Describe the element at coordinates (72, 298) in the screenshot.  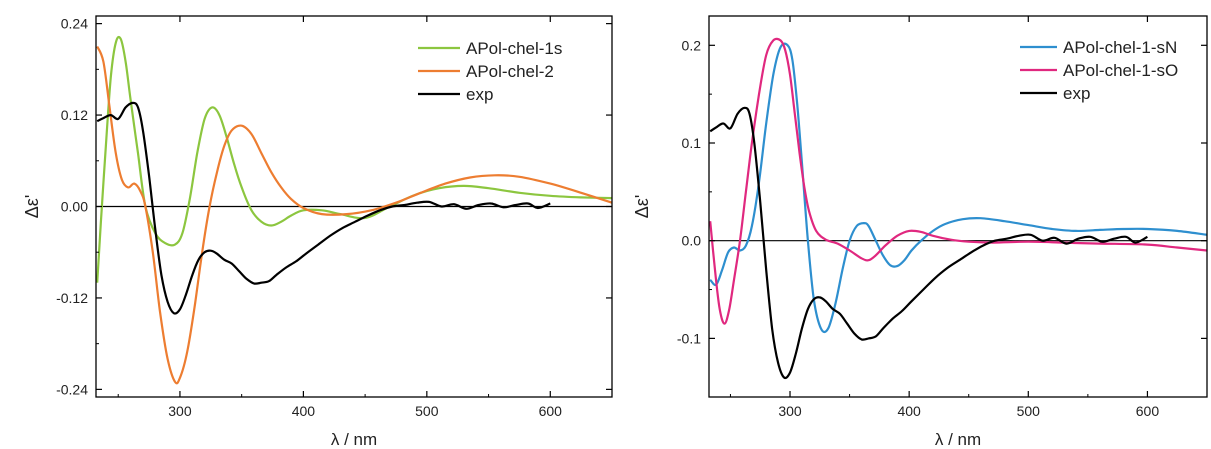
I see `y-tick-label: -0.12` at that location.